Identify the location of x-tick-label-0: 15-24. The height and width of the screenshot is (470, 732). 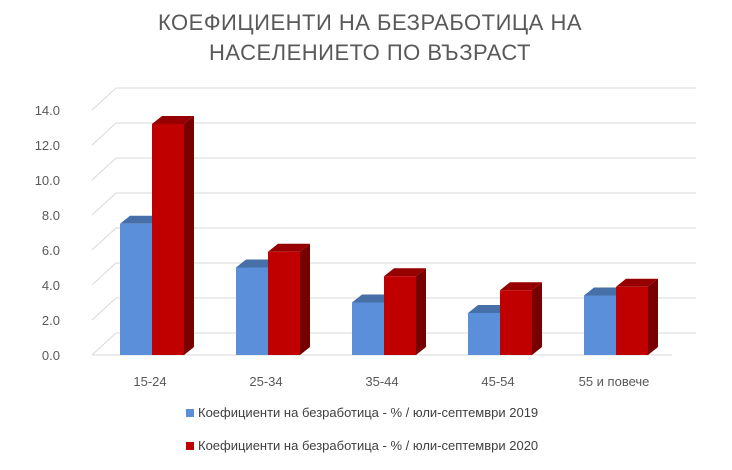
(149, 381).